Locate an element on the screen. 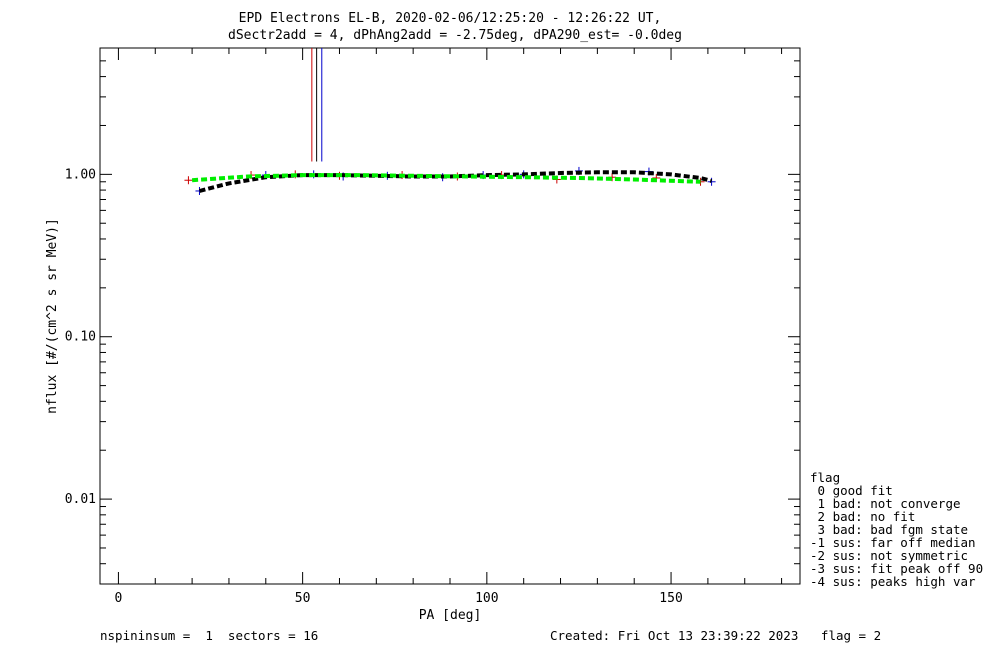 This screenshot has width=1000, height=650. footer-left: nspininsum = 1 sectors = 16 is located at coordinates (209, 635).